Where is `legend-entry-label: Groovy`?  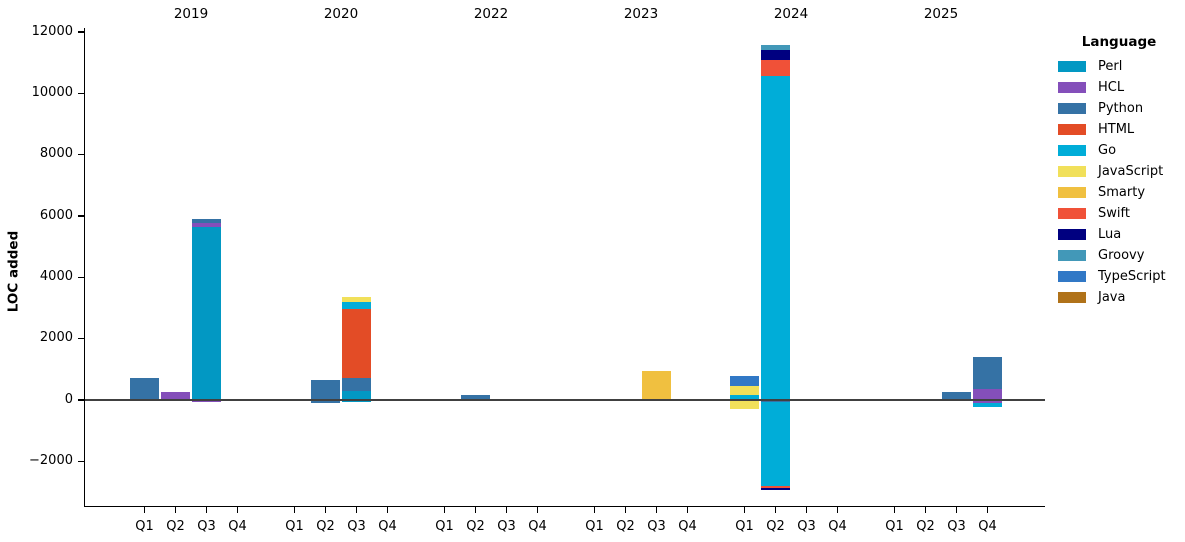 legend-entry-label: Groovy is located at coordinates (1121, 255).